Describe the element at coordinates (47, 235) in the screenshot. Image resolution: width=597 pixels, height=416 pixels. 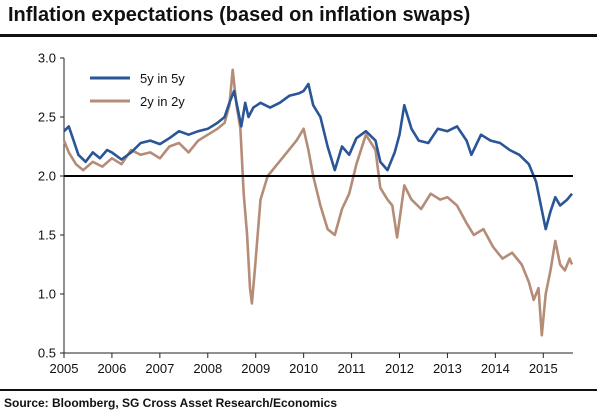
I see `y-tick-label: 1.5` at that location.